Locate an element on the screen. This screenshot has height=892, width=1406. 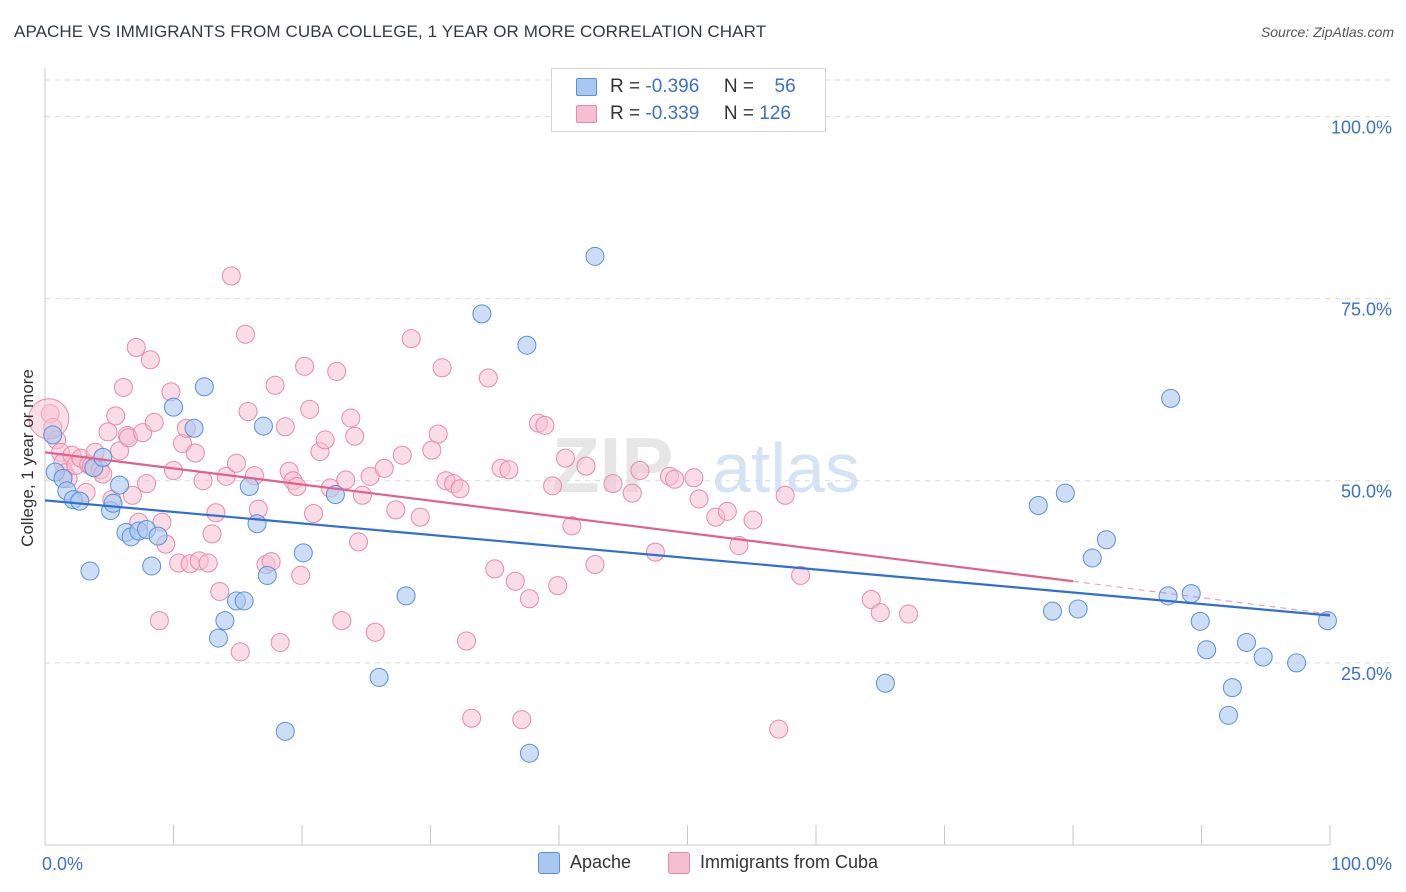
apache-trend-line is located at coordinates (687, 558).